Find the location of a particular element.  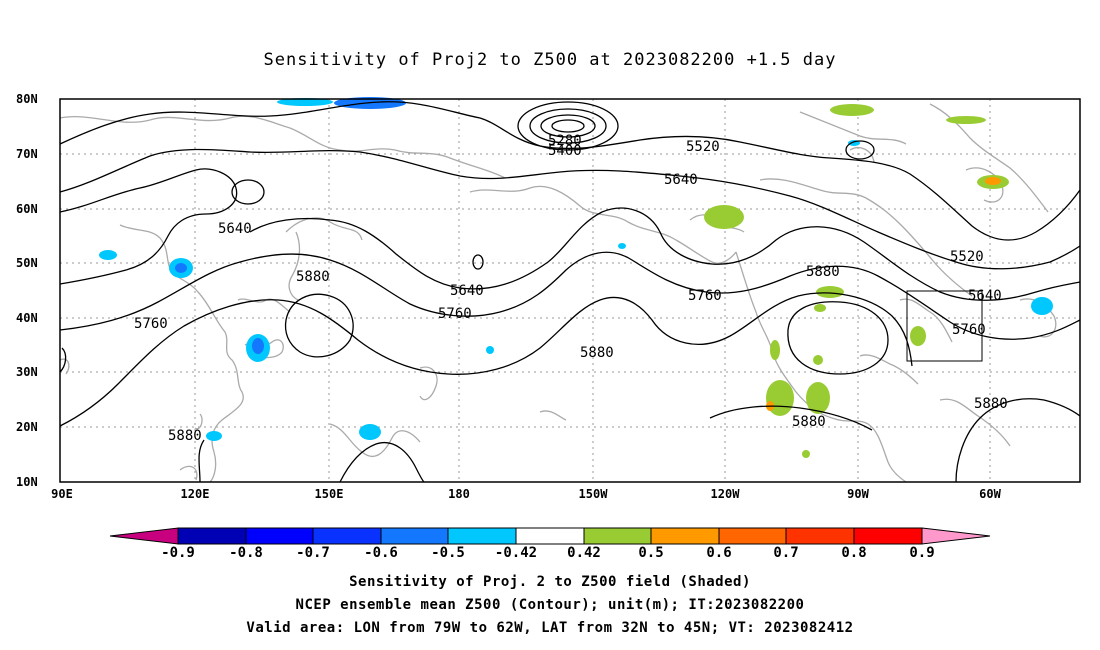

lon-label: 180 is located at coordinates (459, 494).